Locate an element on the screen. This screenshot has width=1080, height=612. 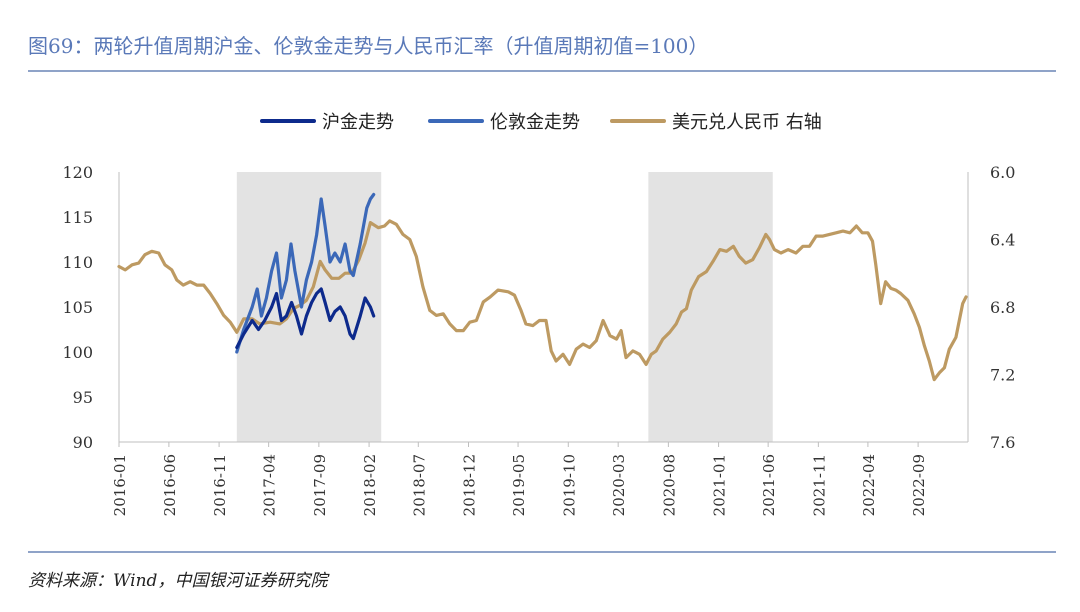
legend-label-1: 沪金走势 is located at coordinates (358, 122).